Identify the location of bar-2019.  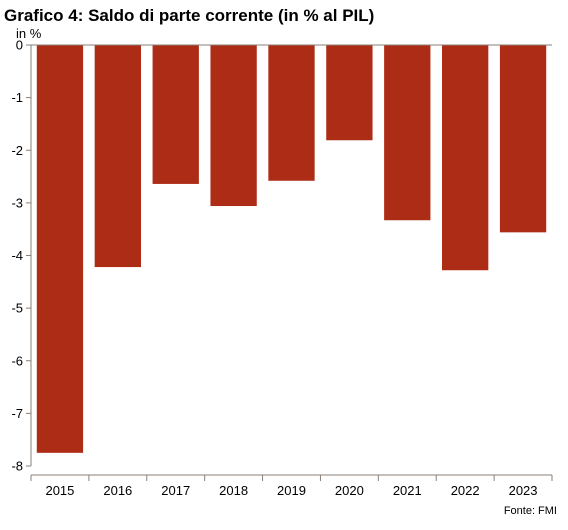
(291, 113).